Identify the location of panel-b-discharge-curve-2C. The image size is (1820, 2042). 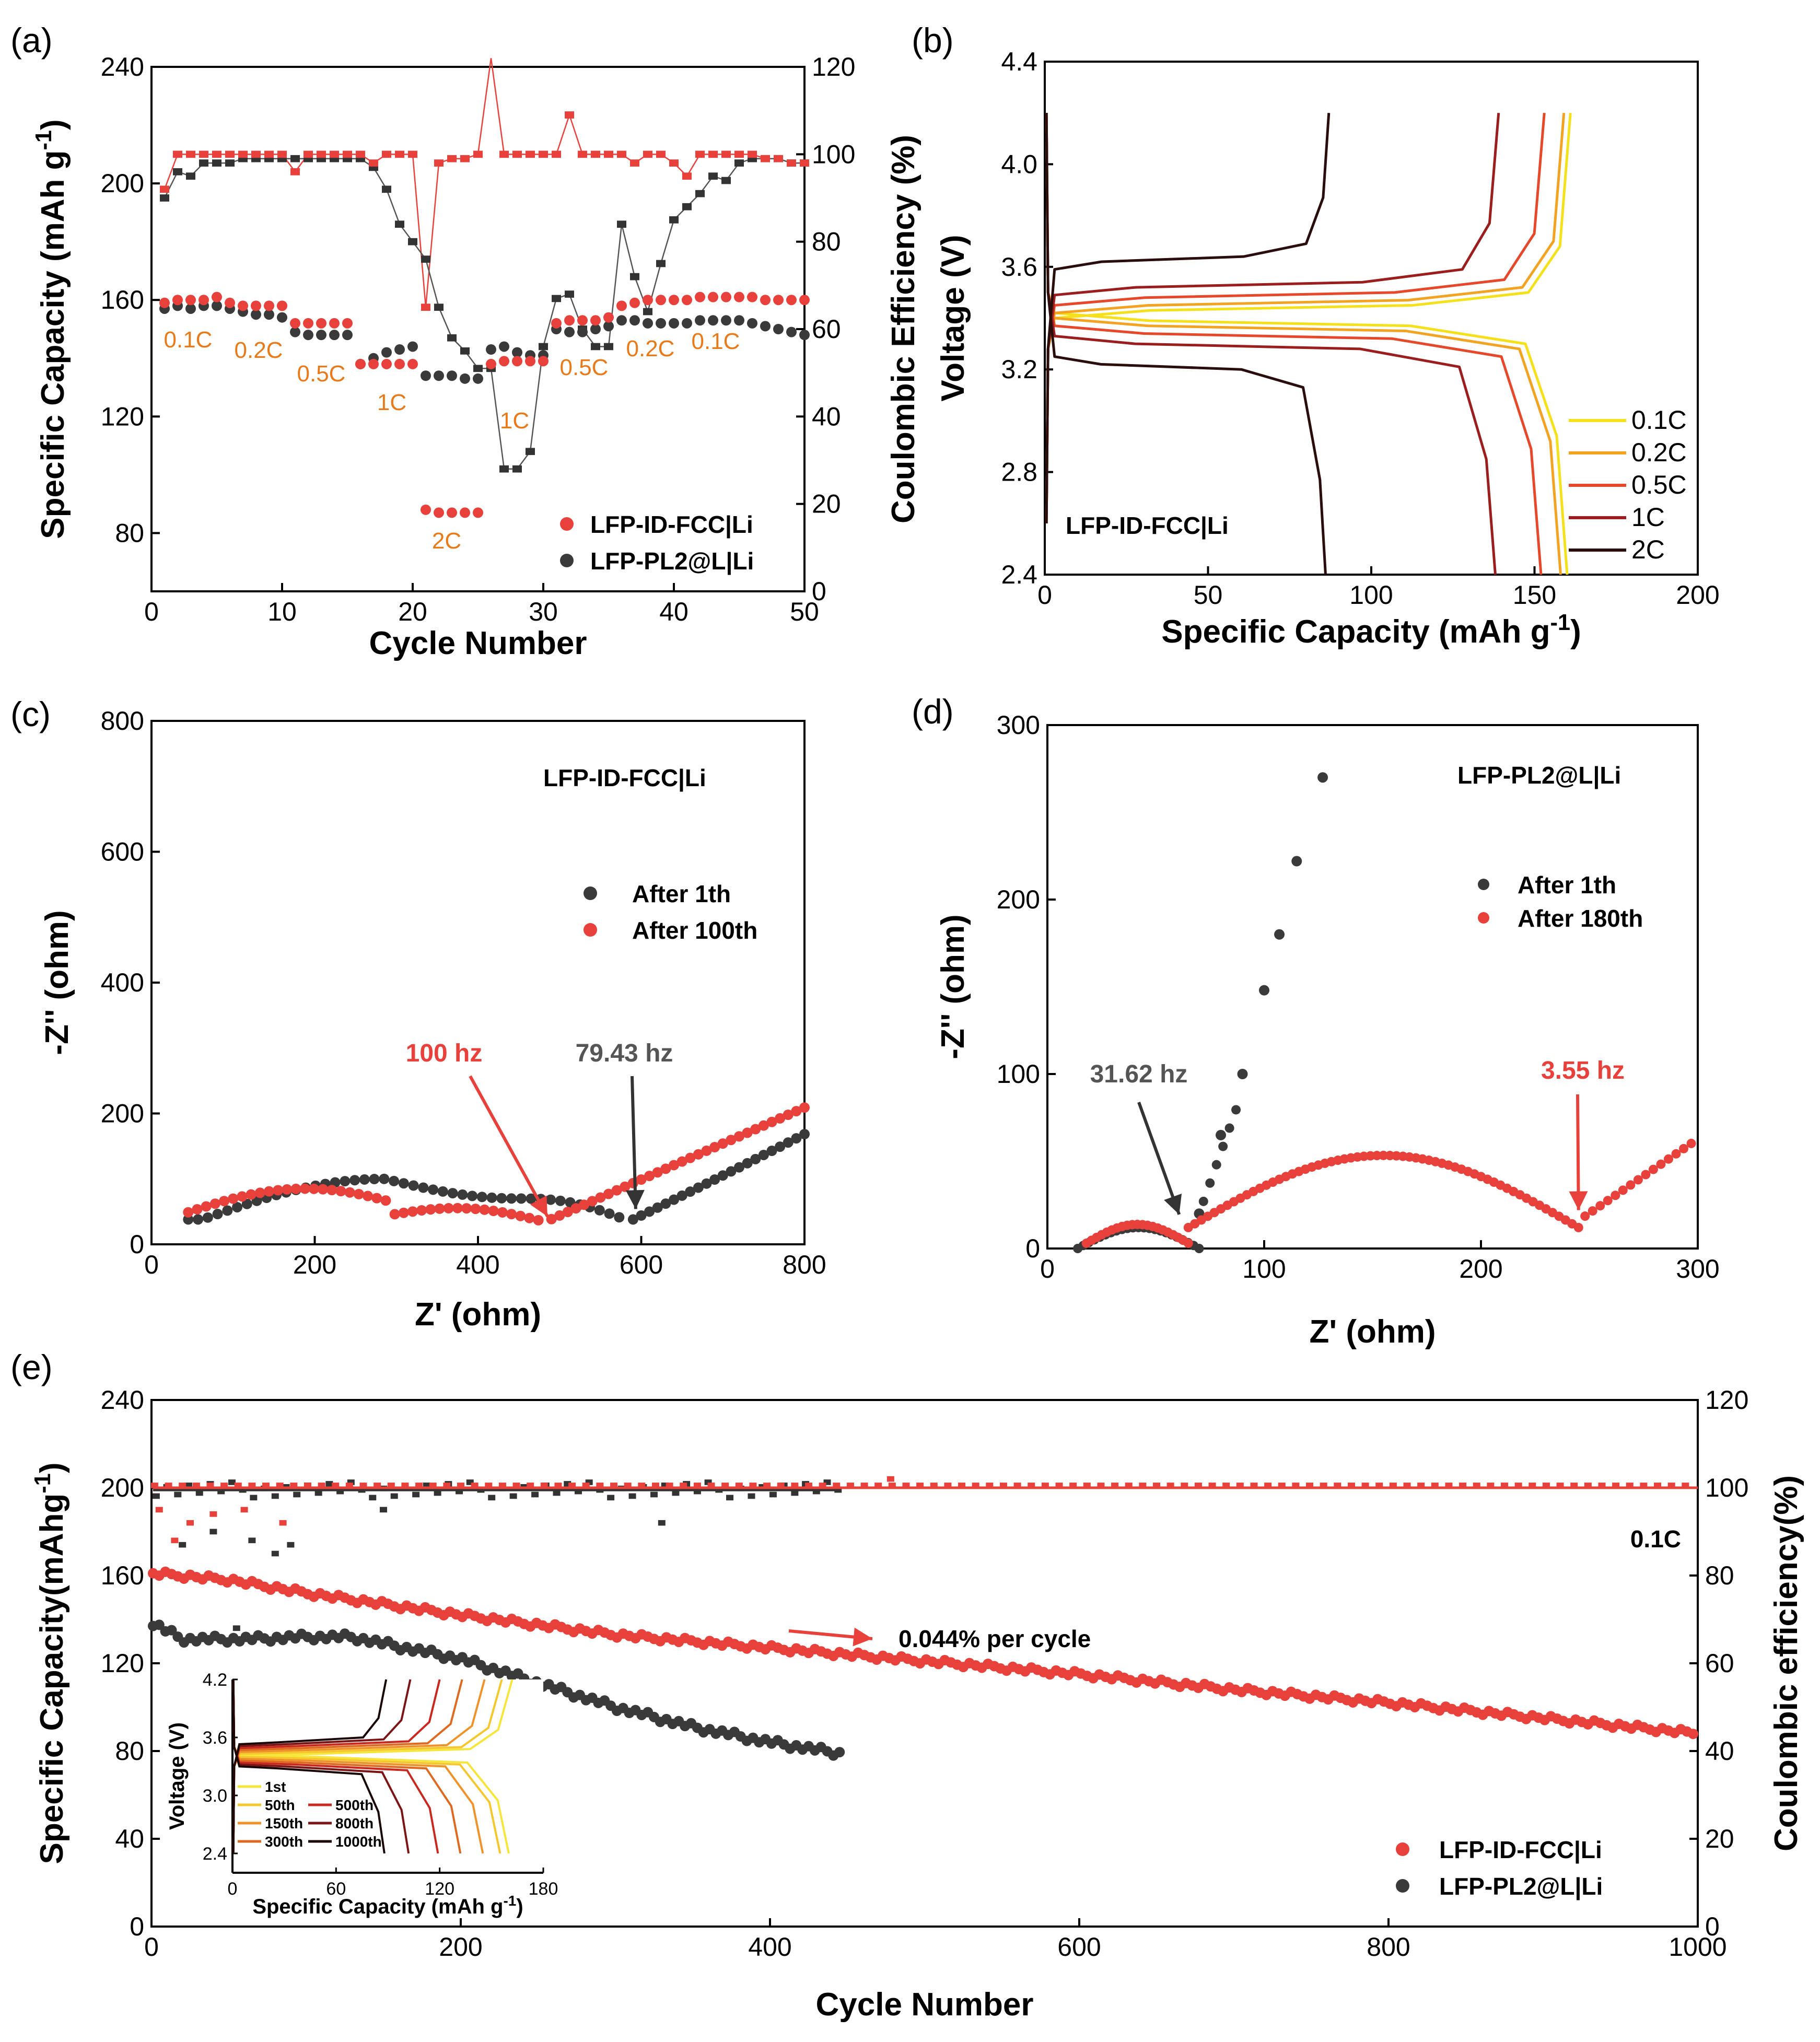
(1186, 344).